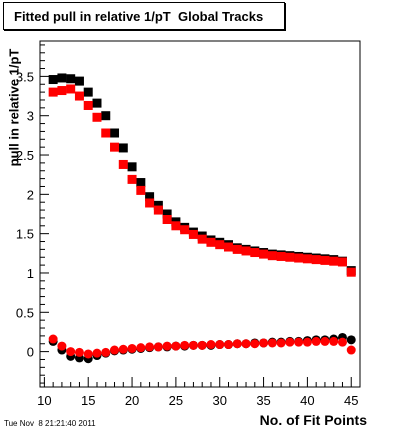 The width and height of the screenshot is (400, 433). What do you see at coordinates (25, 76) in the screenshot?
I see `y-tick-label: 3.5` at bounding box center [25, 76].